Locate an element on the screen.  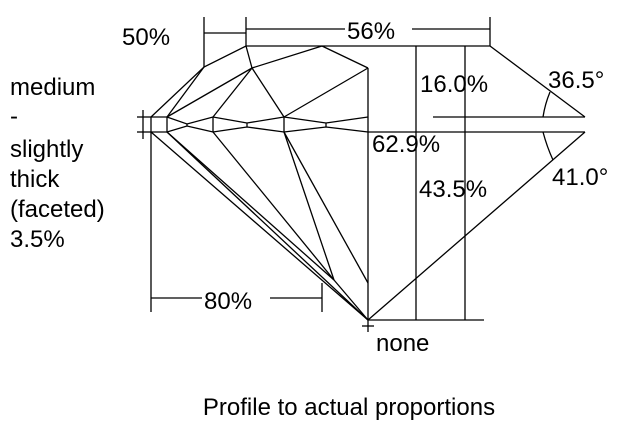
girdle-line: medium is located at coordinates (52, 87).